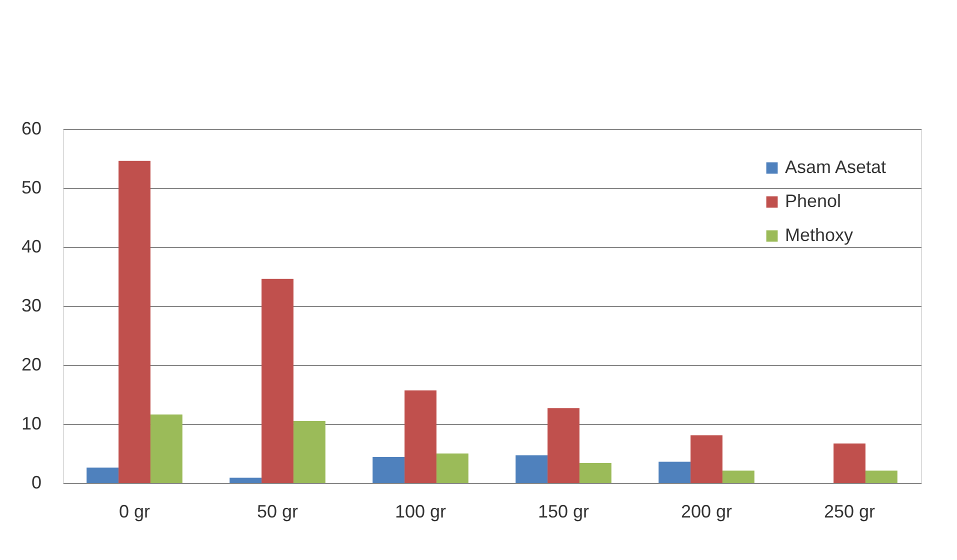 The width and height of the screenshot is (957, 560). I want to click on x-tick-label: 250 gr, so click(850, 512).